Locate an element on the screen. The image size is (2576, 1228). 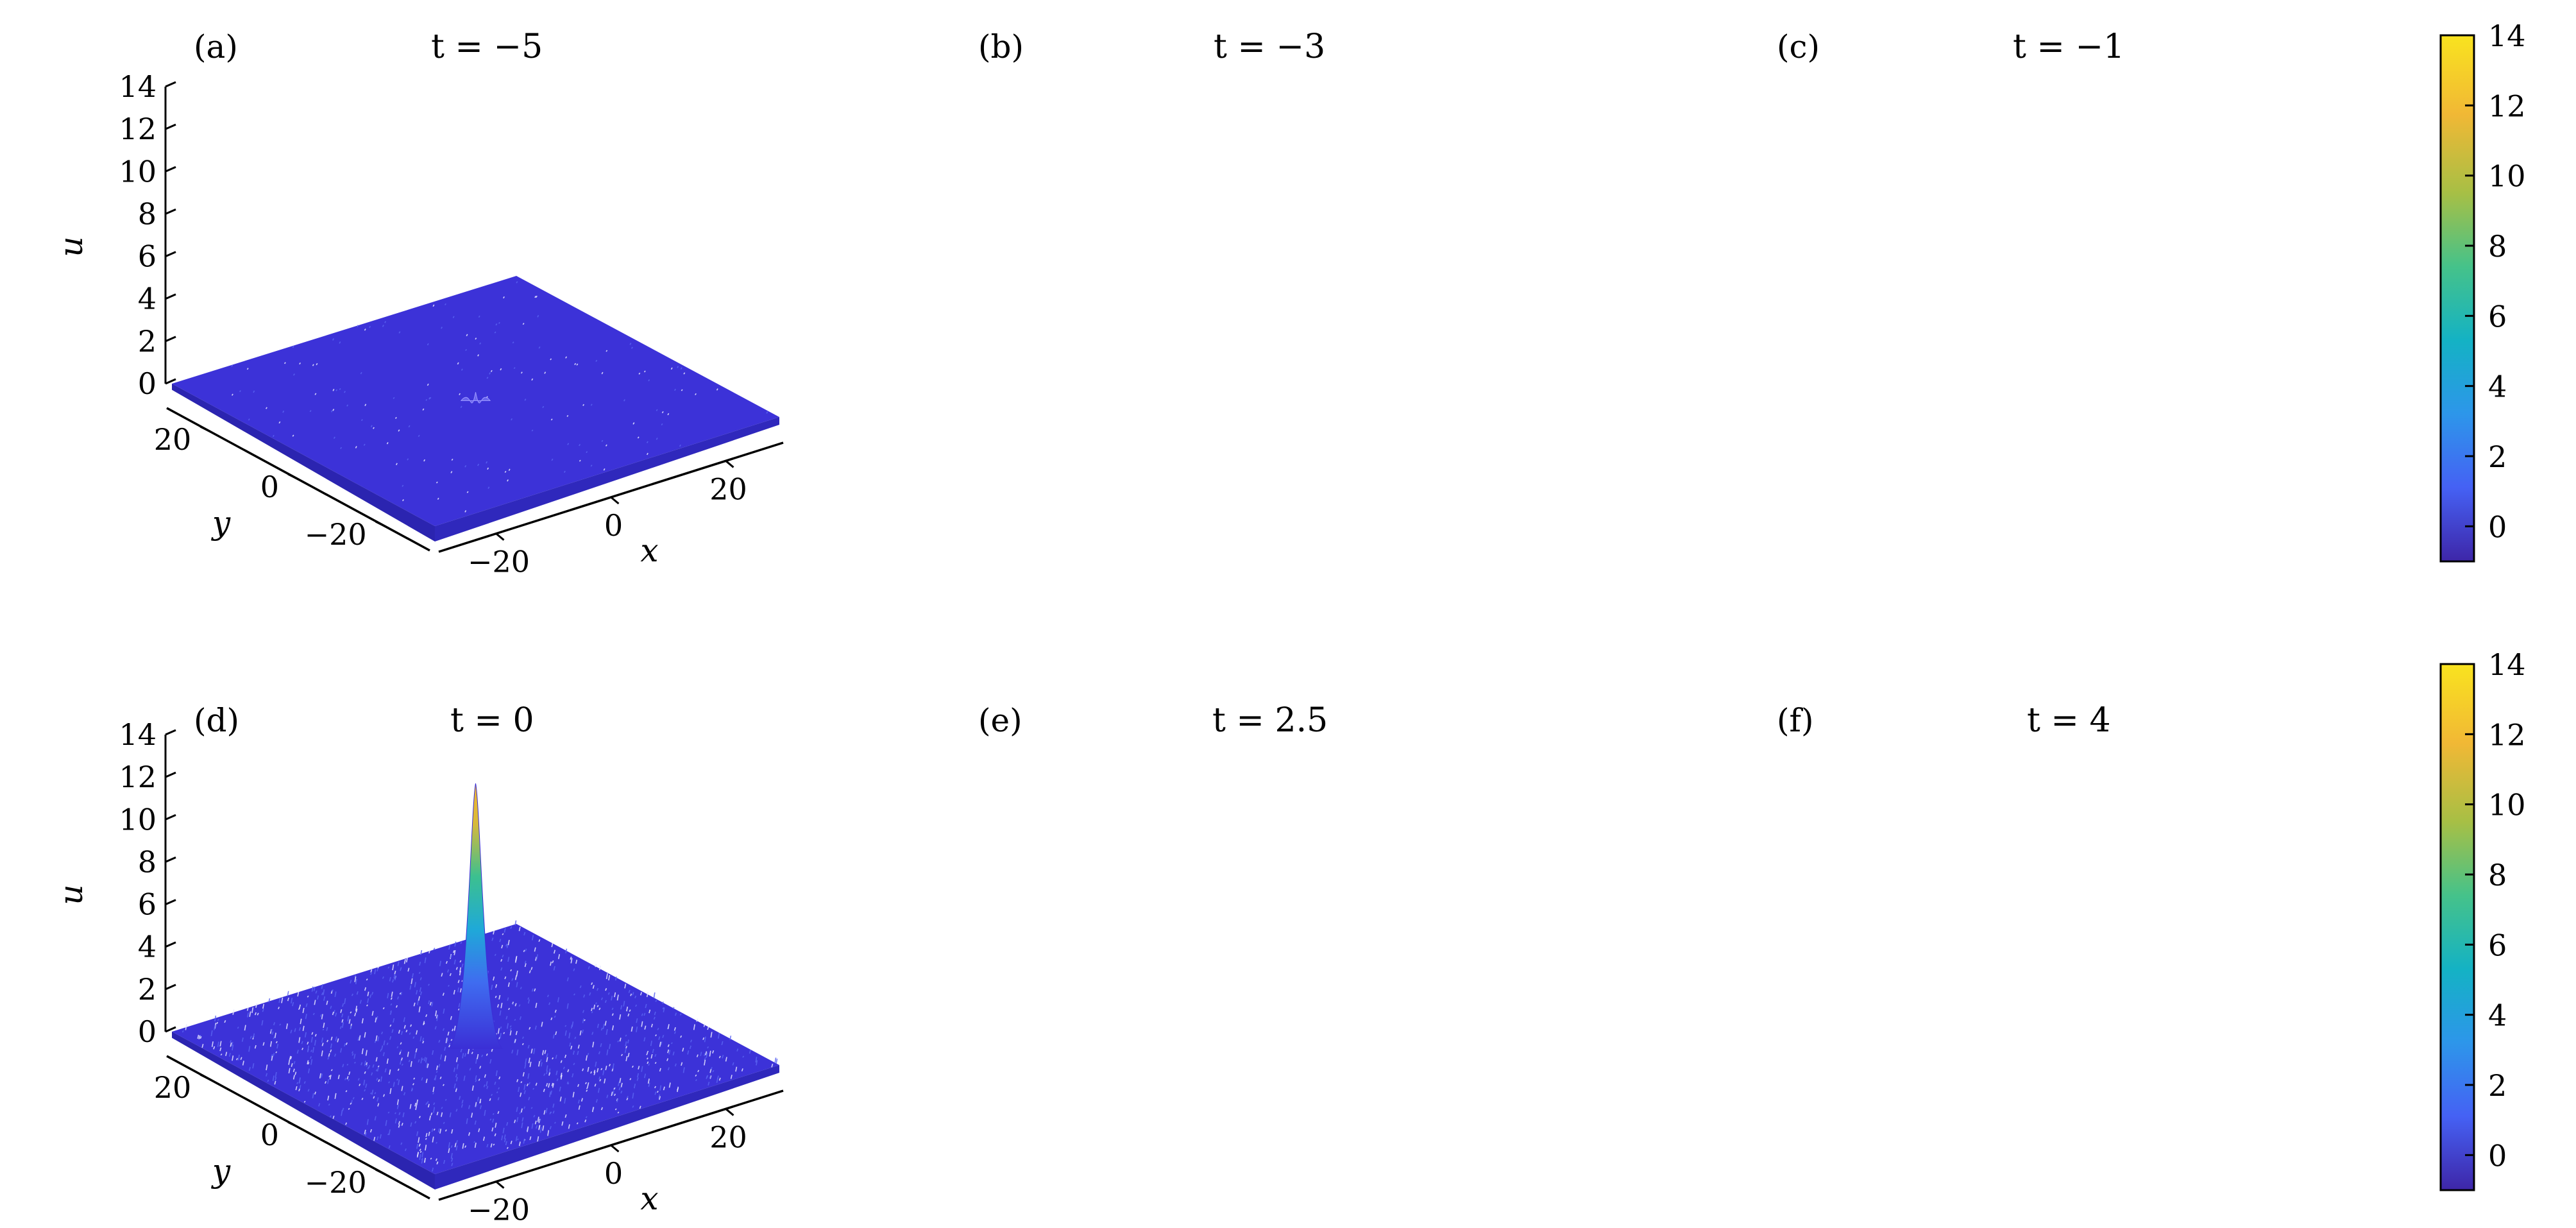
panel-f: (f) t = 4 is located at coordinates (1944, 720).